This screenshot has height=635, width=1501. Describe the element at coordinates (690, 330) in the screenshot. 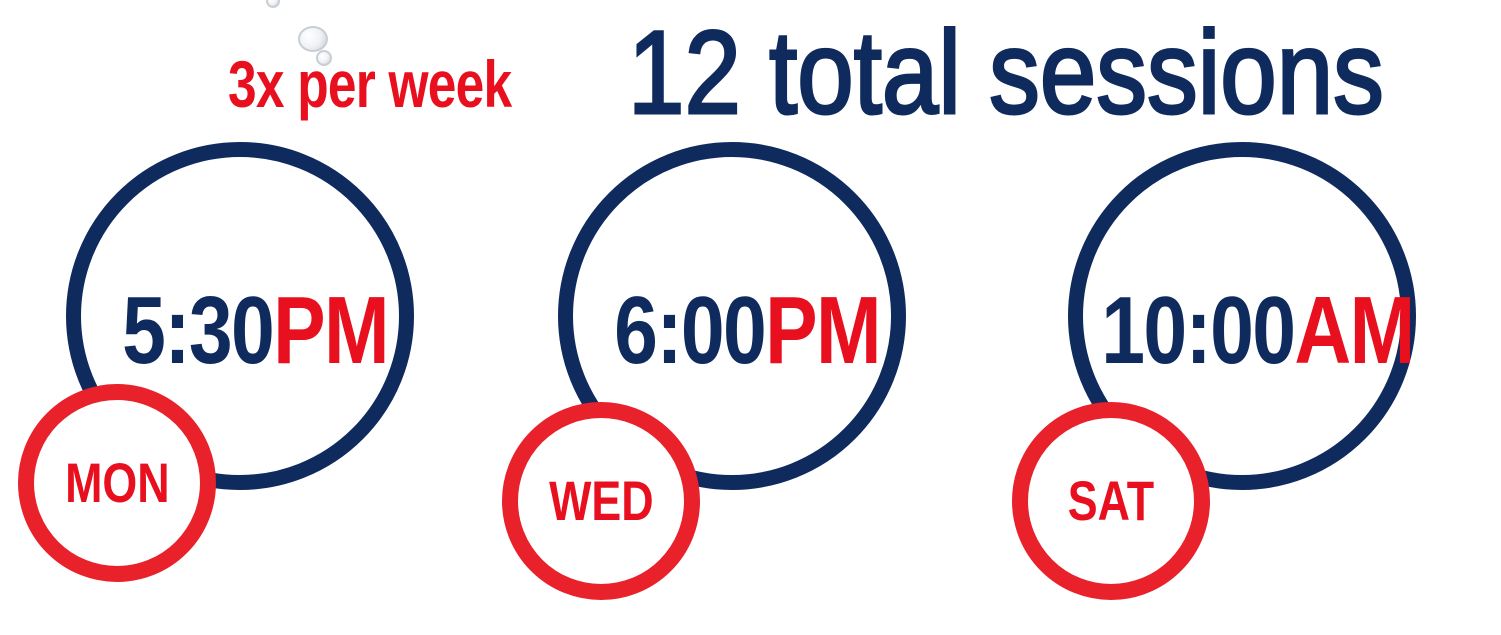

I see `time-value: 6:00` at that location.